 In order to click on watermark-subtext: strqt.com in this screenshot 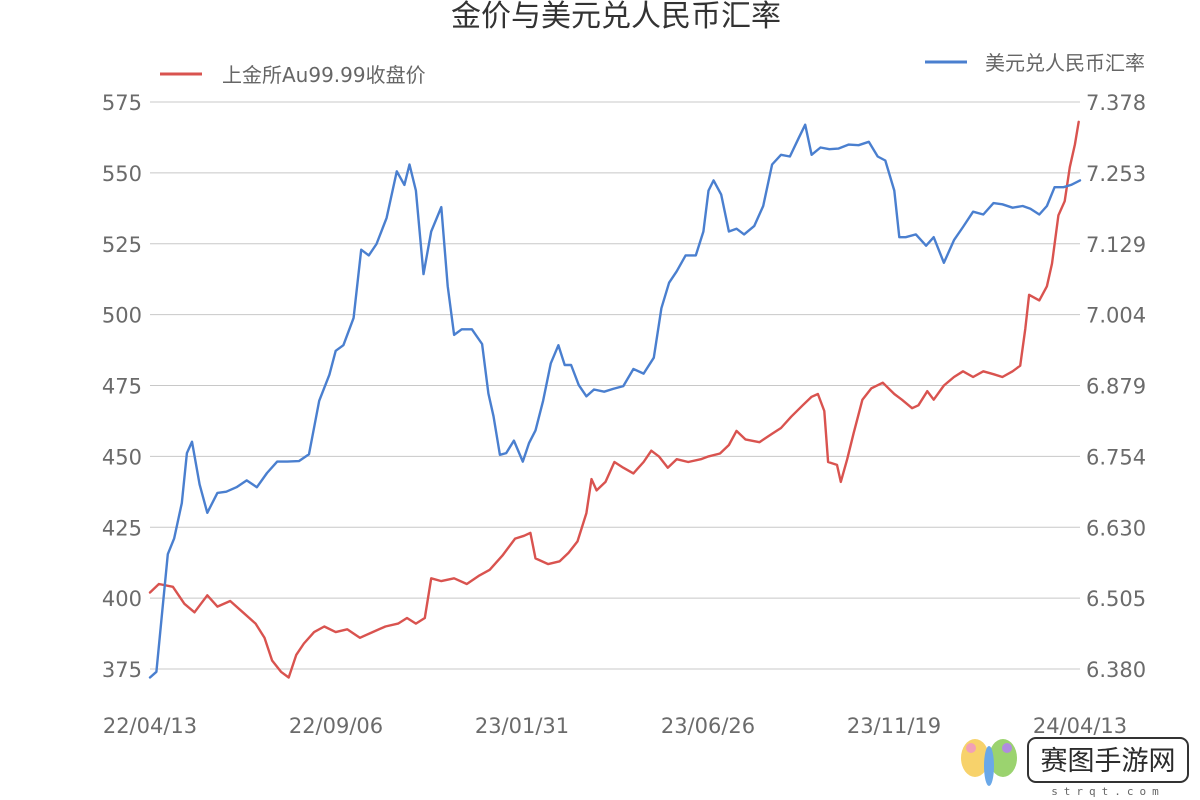, I will do `click(1108, 791)`.